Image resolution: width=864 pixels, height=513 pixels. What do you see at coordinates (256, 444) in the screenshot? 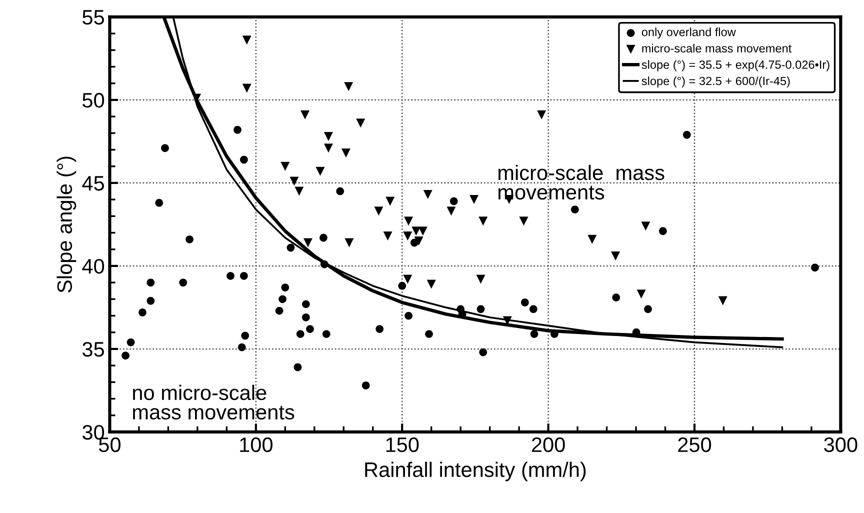
I see `x-tick-label: 100` at bounding box center [256, 444].